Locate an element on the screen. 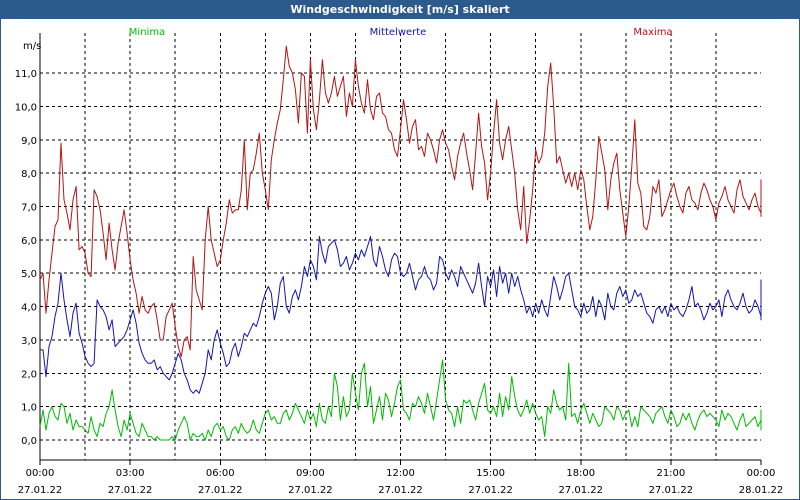  legend-entry-minima: Minima is located at coordinates (147, 32).